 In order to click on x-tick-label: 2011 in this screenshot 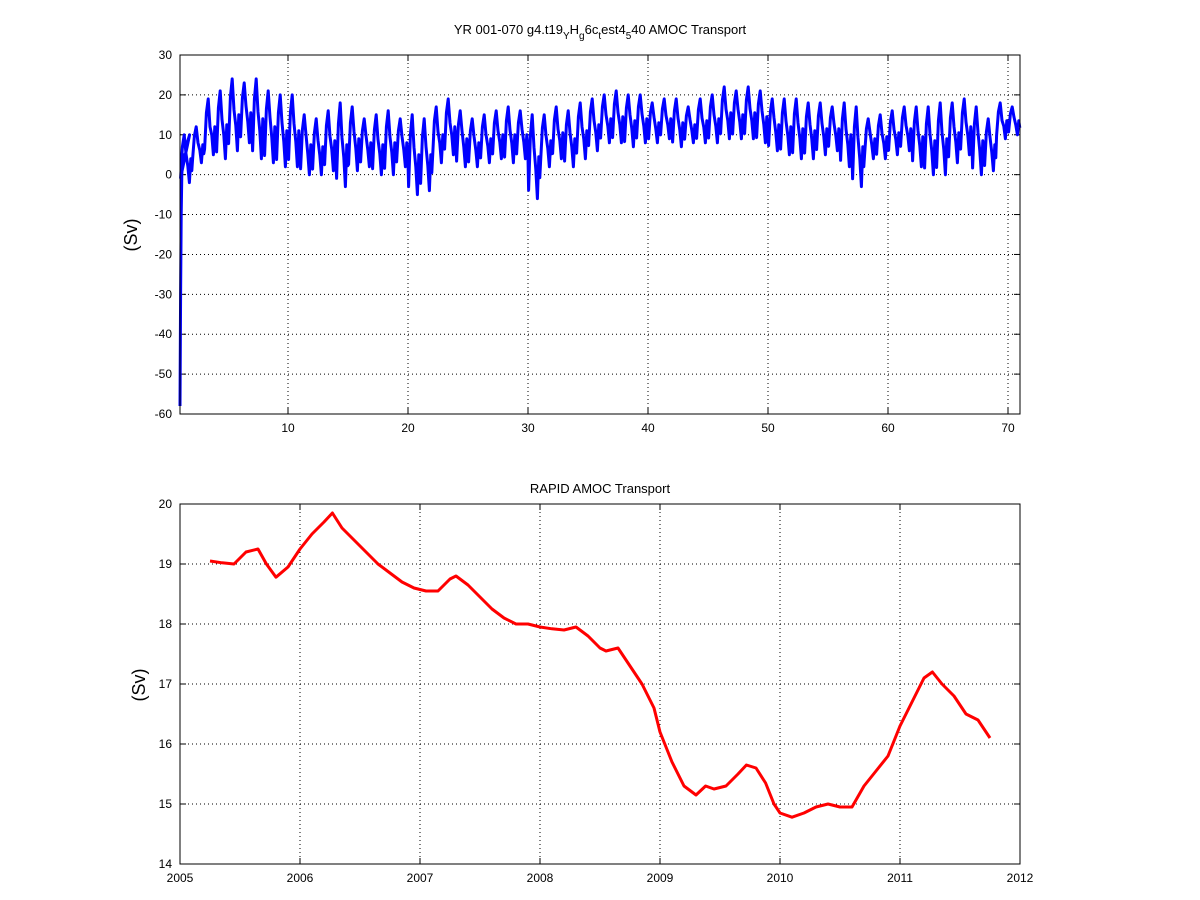, I will do `click(900, 878)`.